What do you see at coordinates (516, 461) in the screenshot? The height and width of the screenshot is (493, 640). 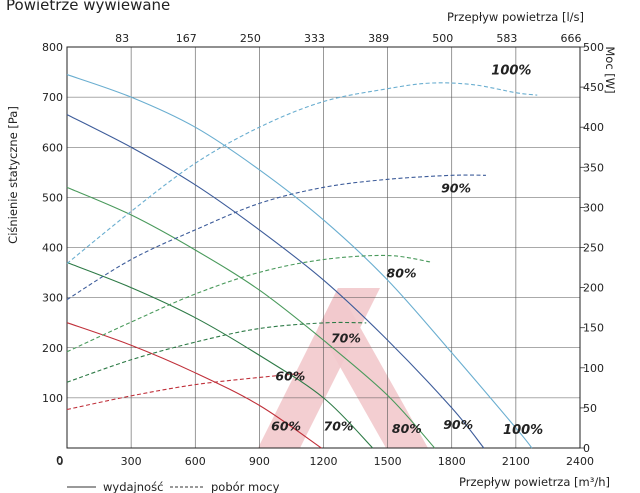 I see `x-tick-label: 2100` at bounding box center [516, 461].